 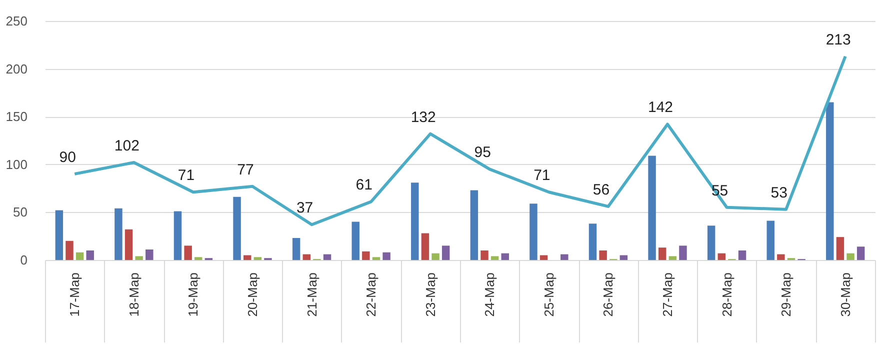 What do you see at coordinates (608, 294) in the screenshot?
I see `x-tick-label: 26-Мар` at bounding box center [608, 294].